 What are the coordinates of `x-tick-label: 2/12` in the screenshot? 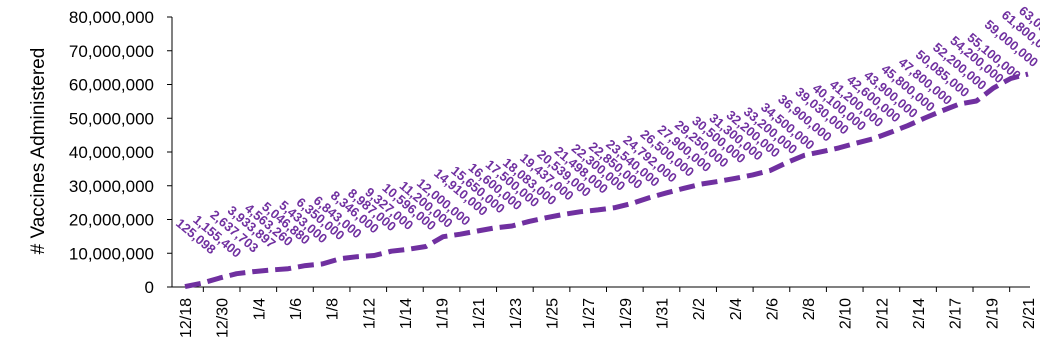 It's located at (882, 313).